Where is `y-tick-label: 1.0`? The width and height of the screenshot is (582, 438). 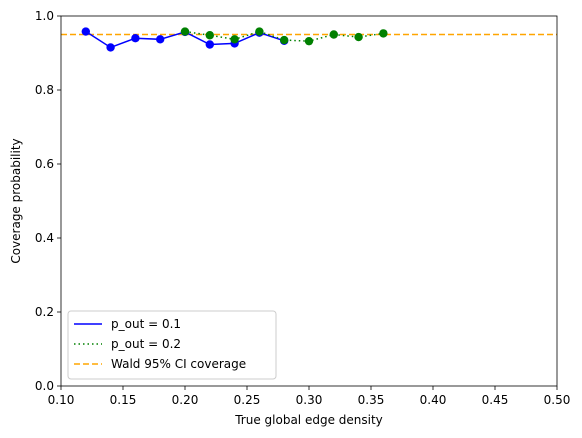
y-tick-label: 1.0 is located at coordinates (44, 16).